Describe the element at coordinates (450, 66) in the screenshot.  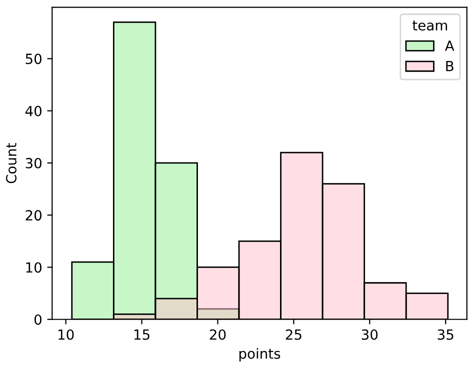
I see `legend-label: B` at that location.